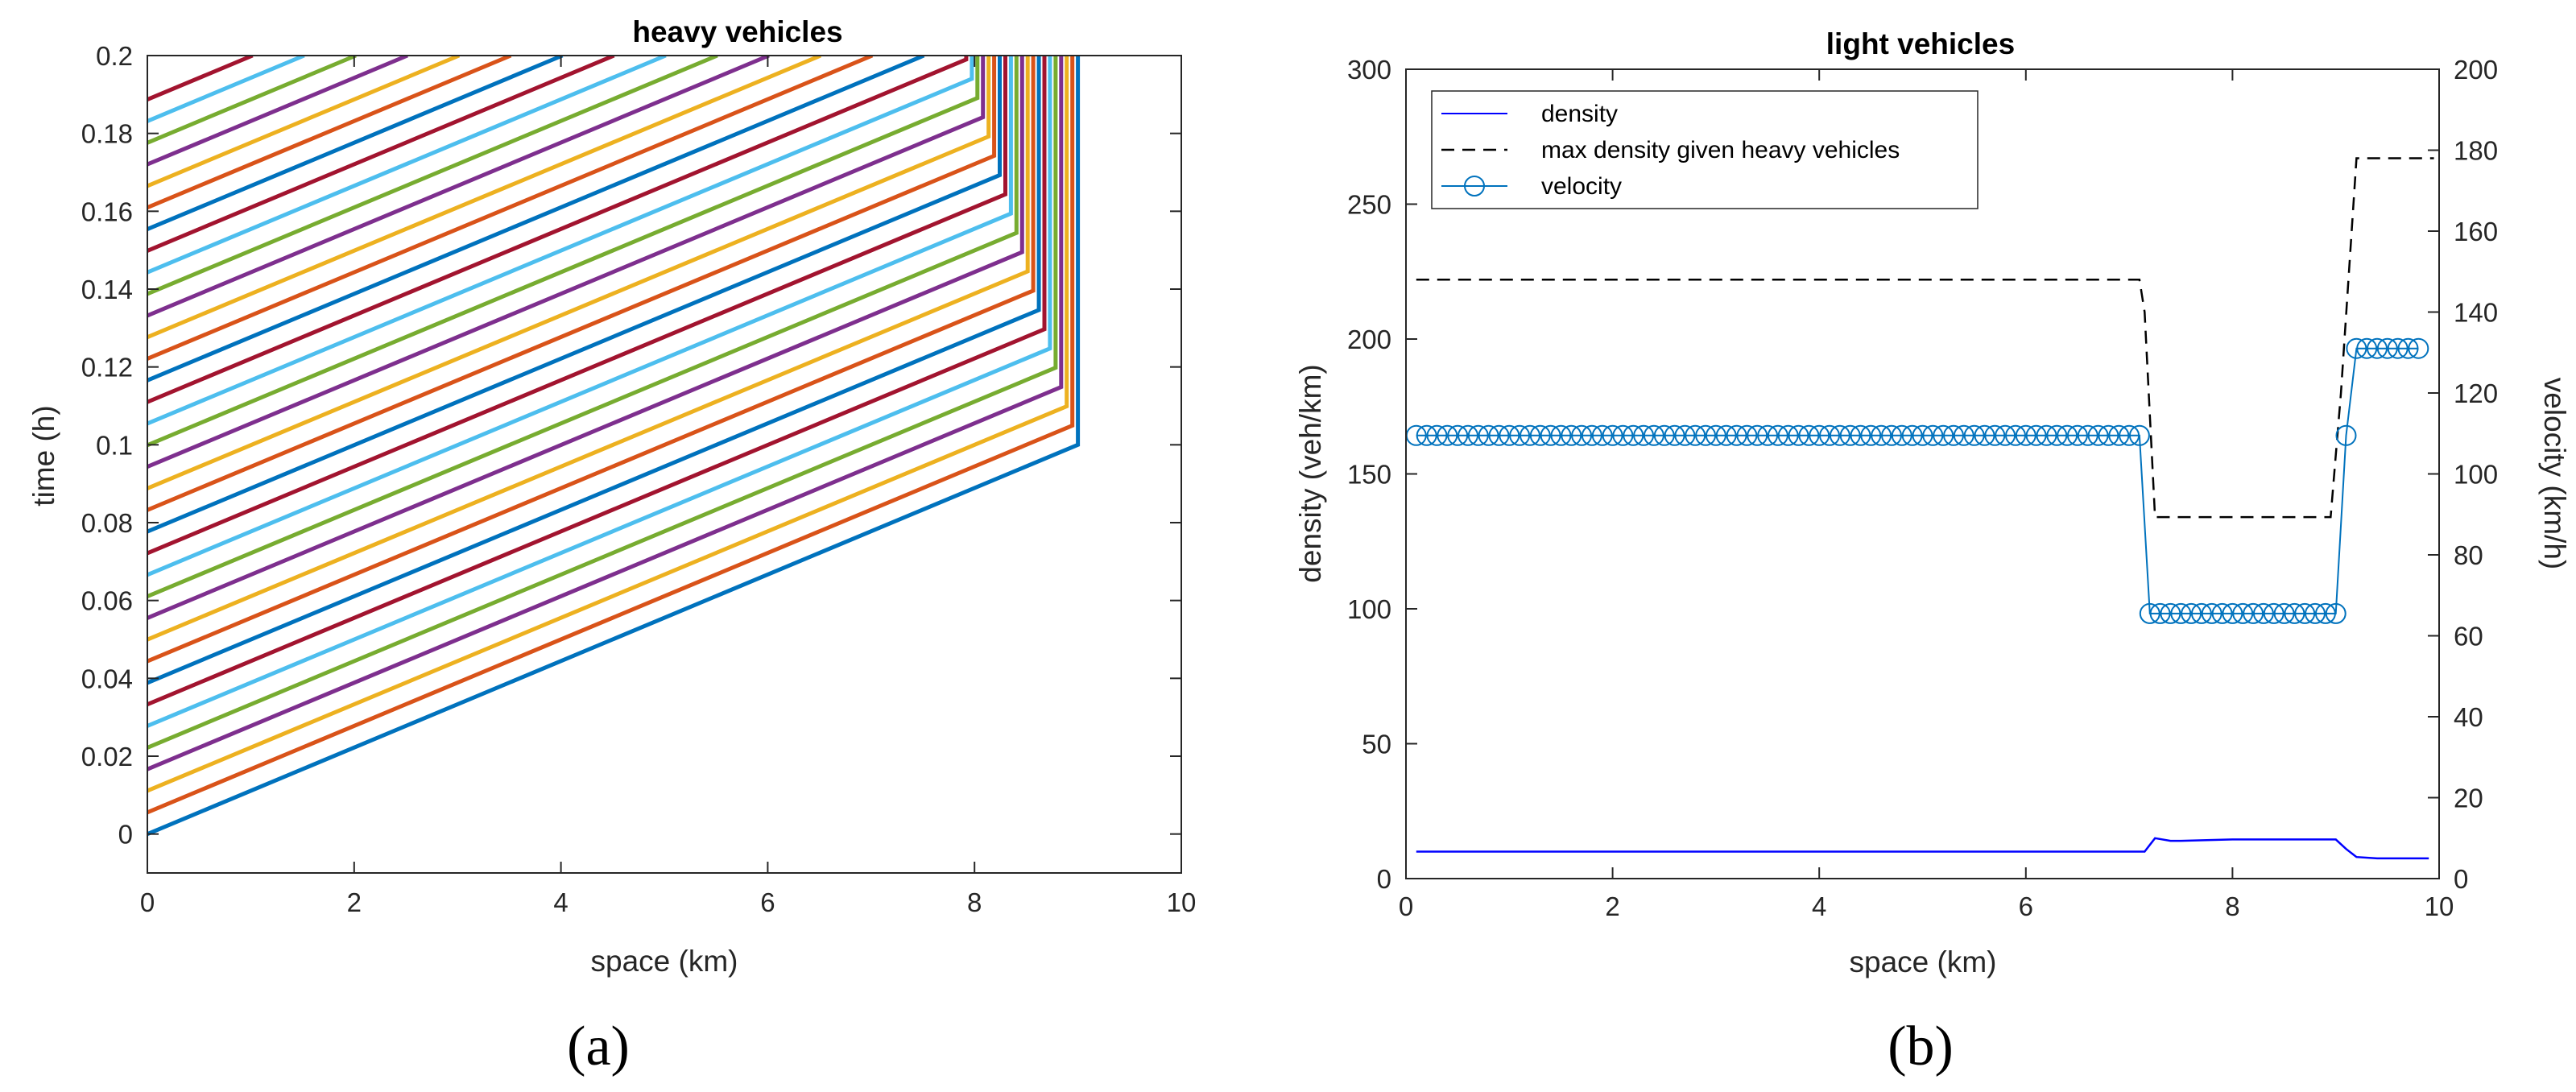 Image resolution: width=2576 pixels, height=1092 pixels. I want to click on chart-a-title: heavy vehicles, so click(737, 31).